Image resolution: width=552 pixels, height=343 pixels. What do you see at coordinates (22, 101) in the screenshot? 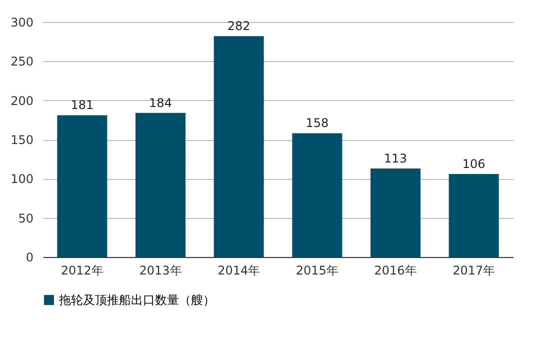
I see `y-tick-label: 200` at bounding box center [22, 101].